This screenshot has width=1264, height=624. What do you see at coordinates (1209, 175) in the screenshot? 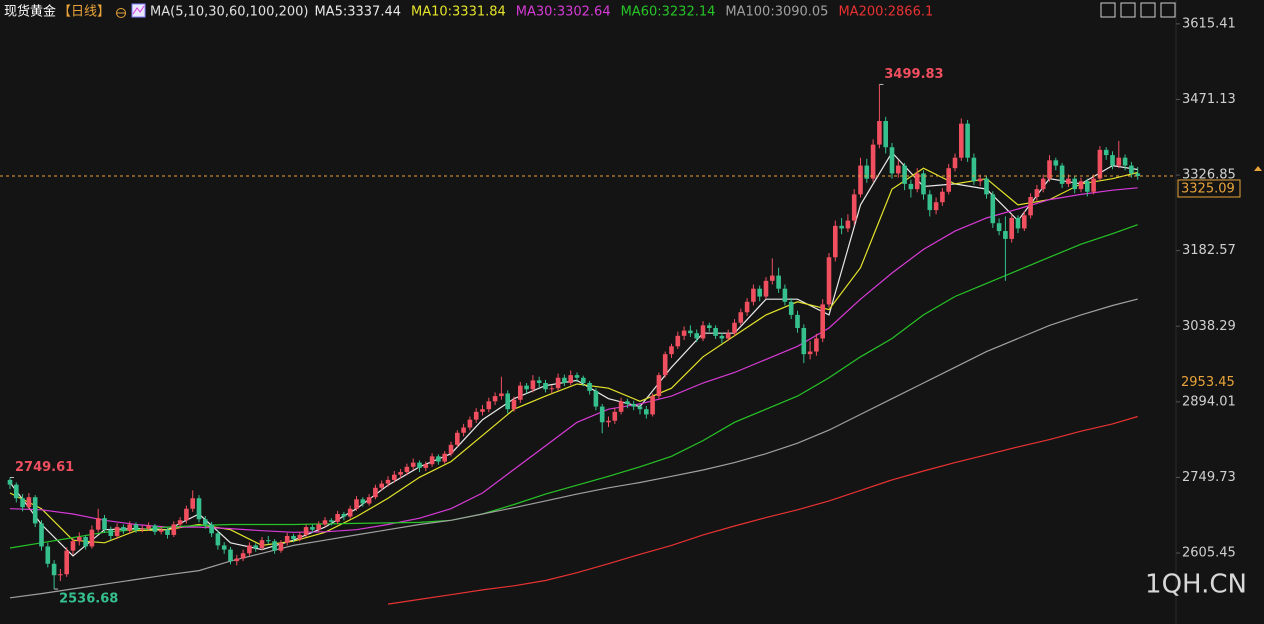
I see `y-tick-label: 3326.85` at bounding box center [1209, 175].